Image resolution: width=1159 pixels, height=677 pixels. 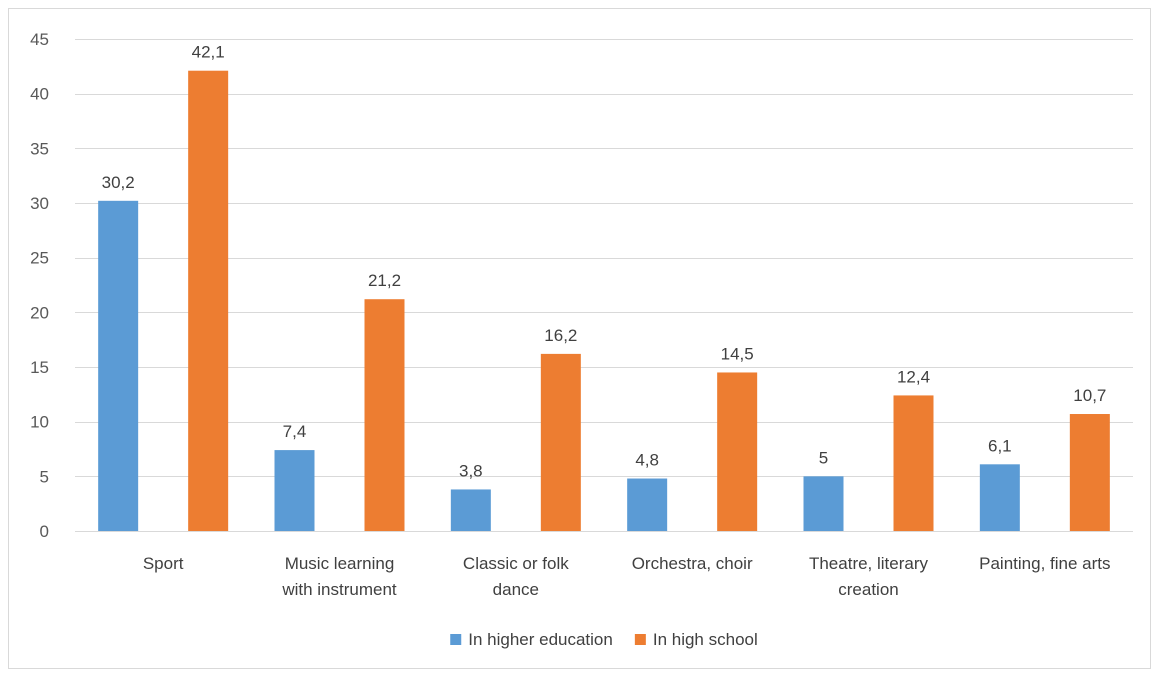 What do you see at coordinates (44, 531) in the screenshot?
I see `y-tick-label: 0` at bounding box center [44, 531].